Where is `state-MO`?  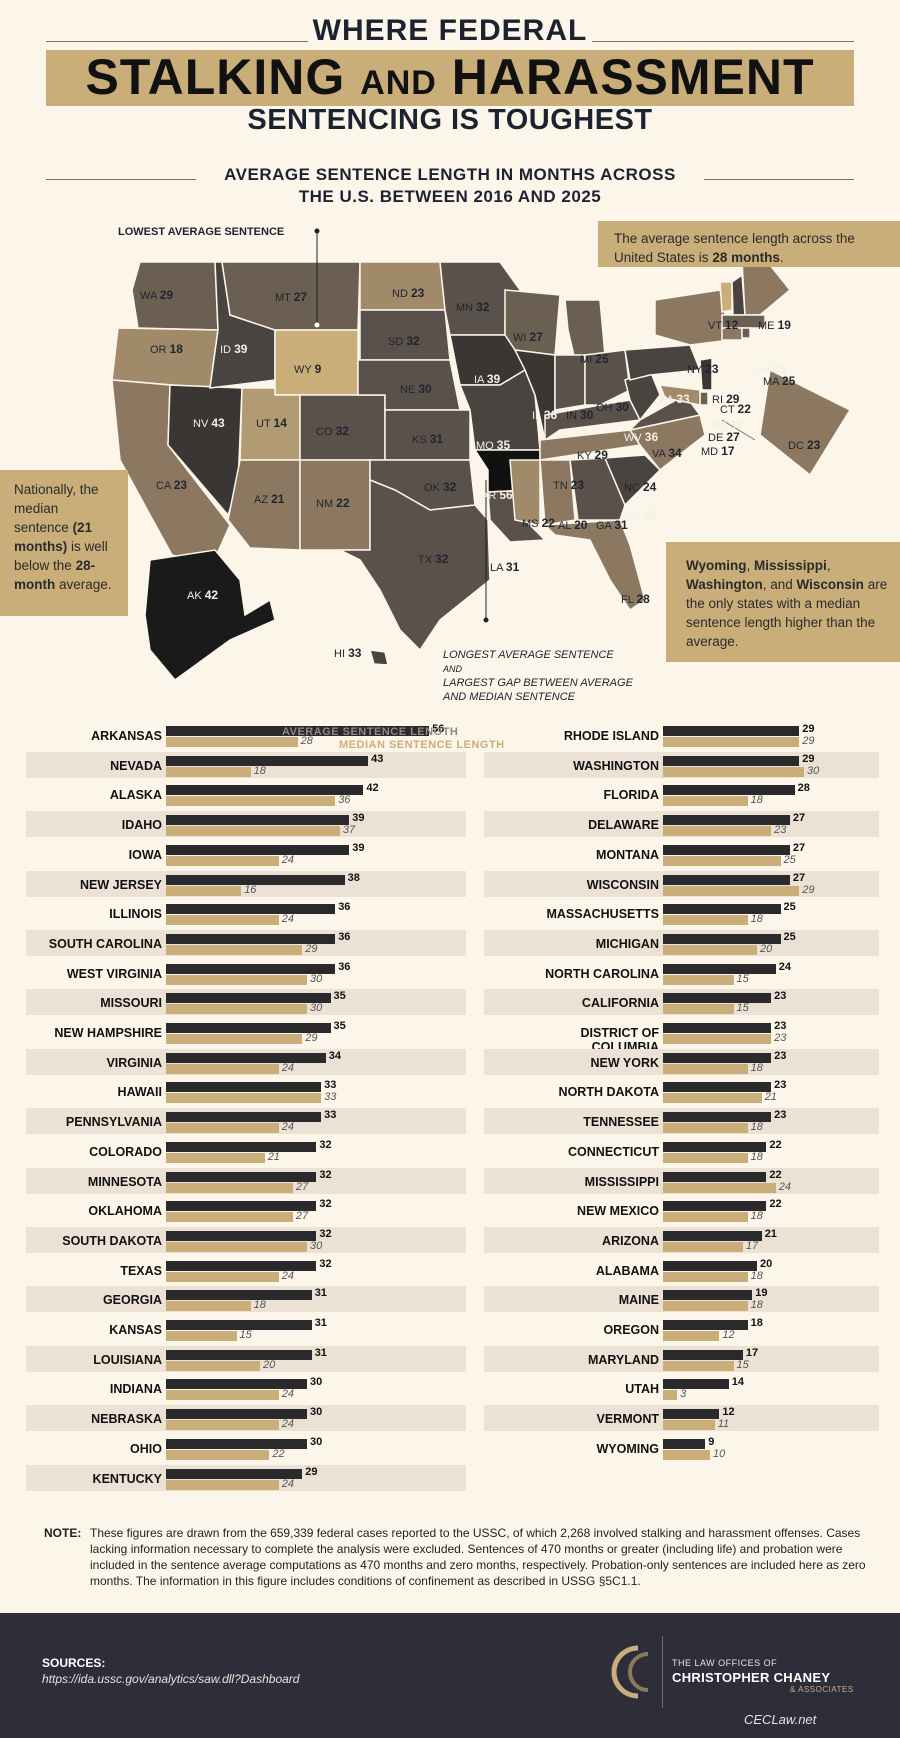
state-MO is located at coordinates (499, 409).